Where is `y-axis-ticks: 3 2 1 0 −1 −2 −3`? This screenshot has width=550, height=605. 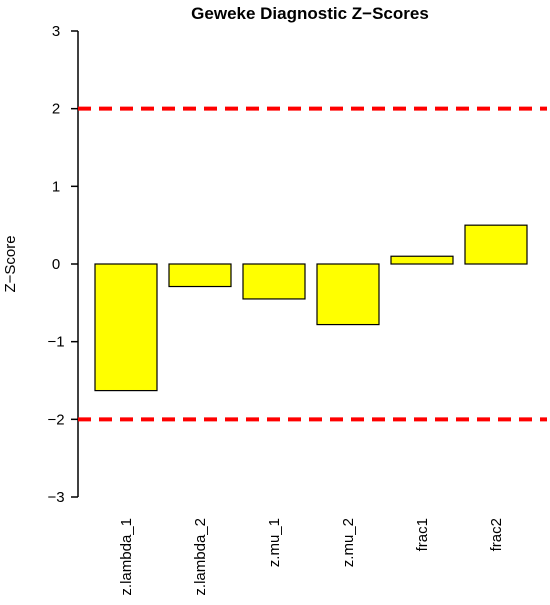 y-axis-ticks: 3 2 1 0 −1 −2 −3 is located at coordinates (62, 264).